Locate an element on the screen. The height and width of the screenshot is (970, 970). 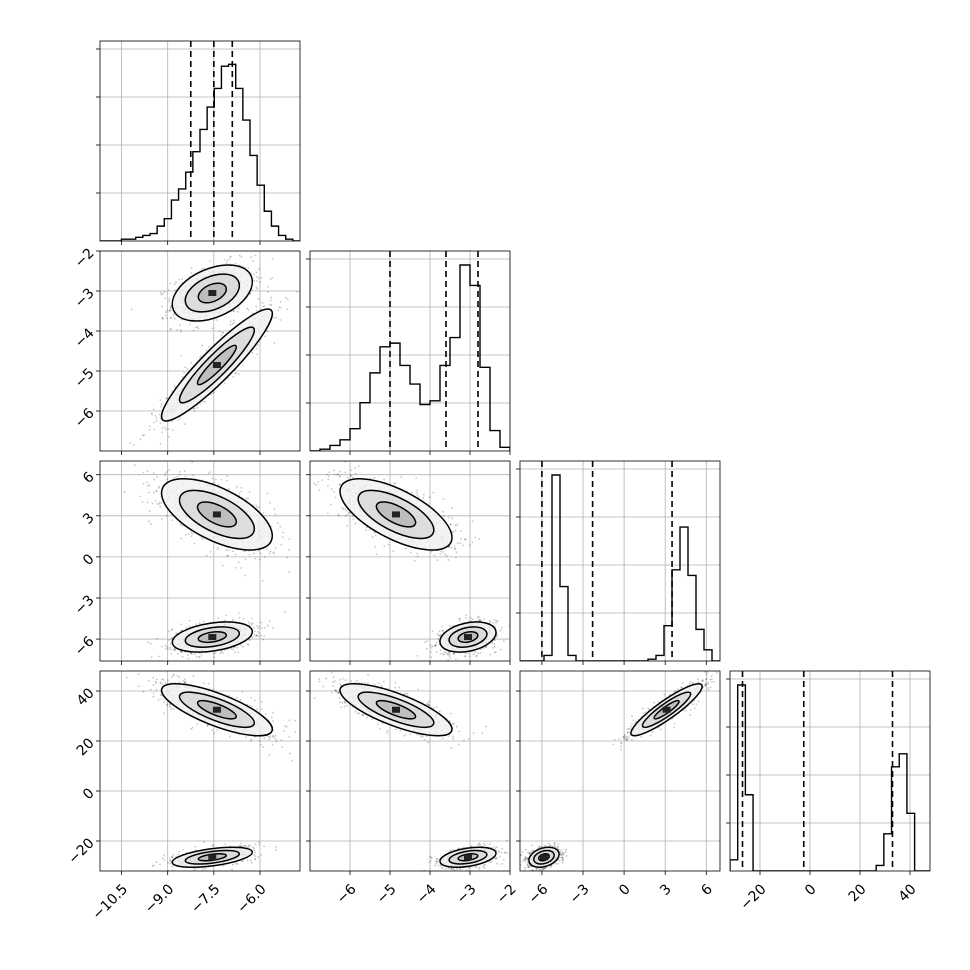
y-tick-label: −3 is located at coordinates (85, 298).